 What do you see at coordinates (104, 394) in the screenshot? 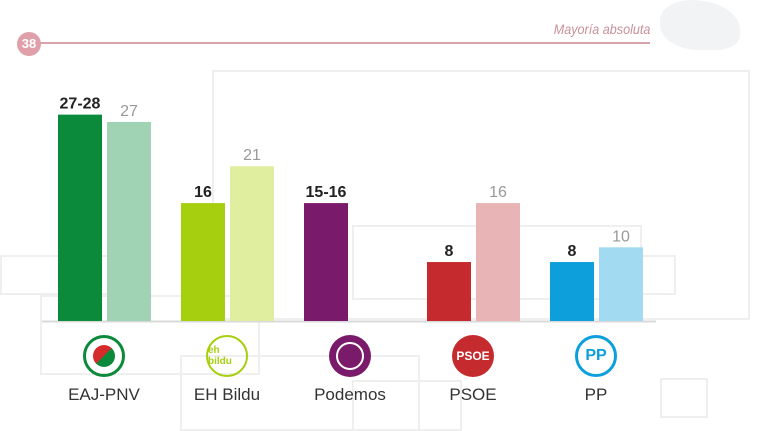
I see `category-label: EAJ-PNV` at bounding box center [104, 394].